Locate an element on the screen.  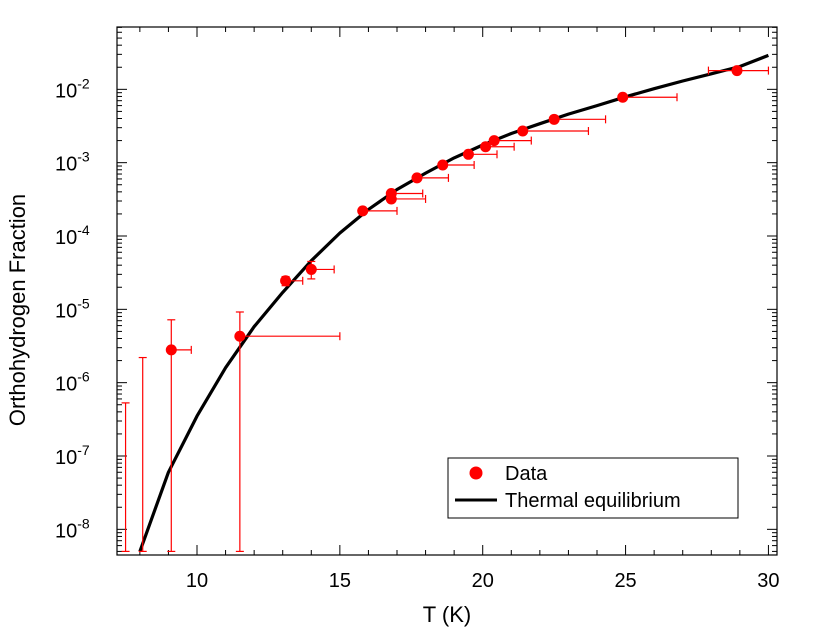
x-tick-label: 25 is located at coordinates (625, 581).